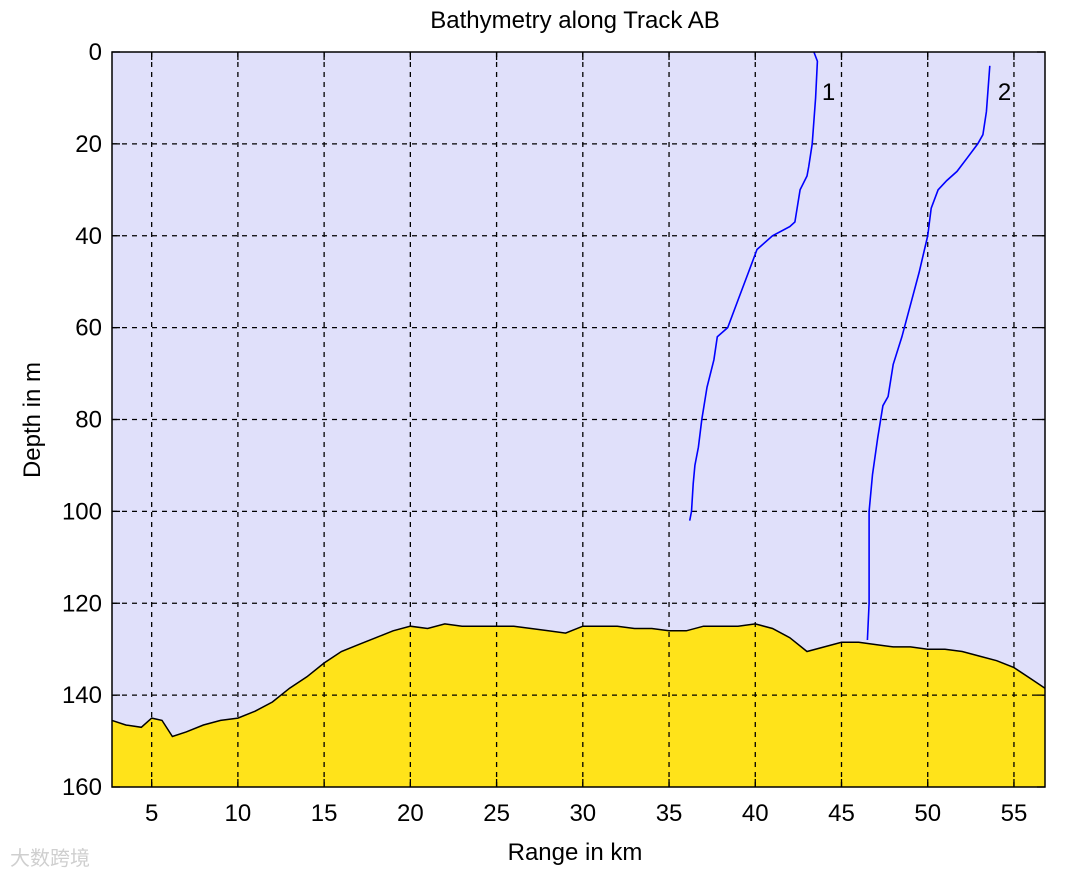 The width and height of the screenshot is (1080, 877). What do you see at coordinates (82, 603) in the screenshot?
I see `y-tick-label: 120` at bounding box center [82, 603].